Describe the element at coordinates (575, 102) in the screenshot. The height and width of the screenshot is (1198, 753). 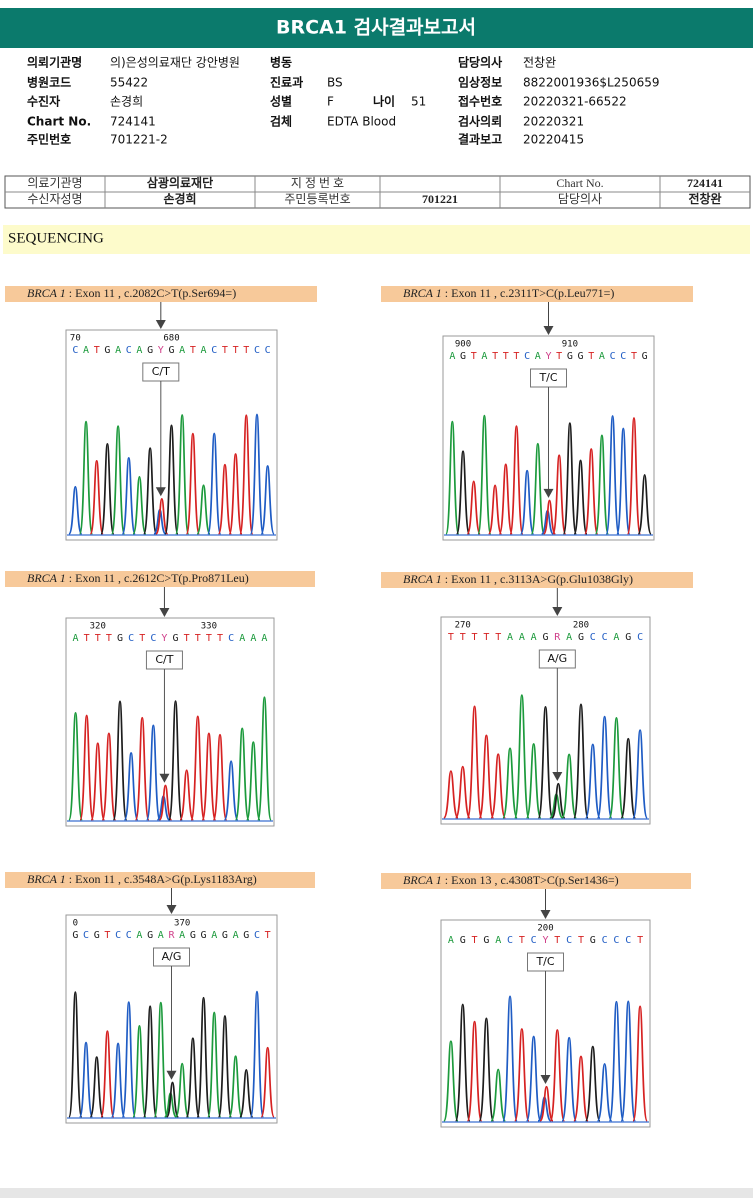
I see `info-value: 20220321-66522` at that location.